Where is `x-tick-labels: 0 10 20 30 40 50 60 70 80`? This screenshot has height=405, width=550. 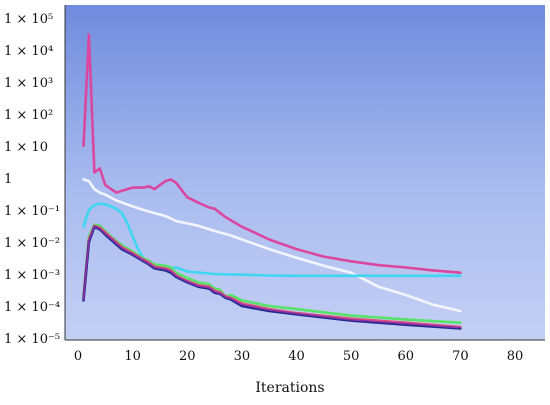
x-tick-labels: 0 10 20 30 40 50 60 70 80 is located at coordinates (298, 356).